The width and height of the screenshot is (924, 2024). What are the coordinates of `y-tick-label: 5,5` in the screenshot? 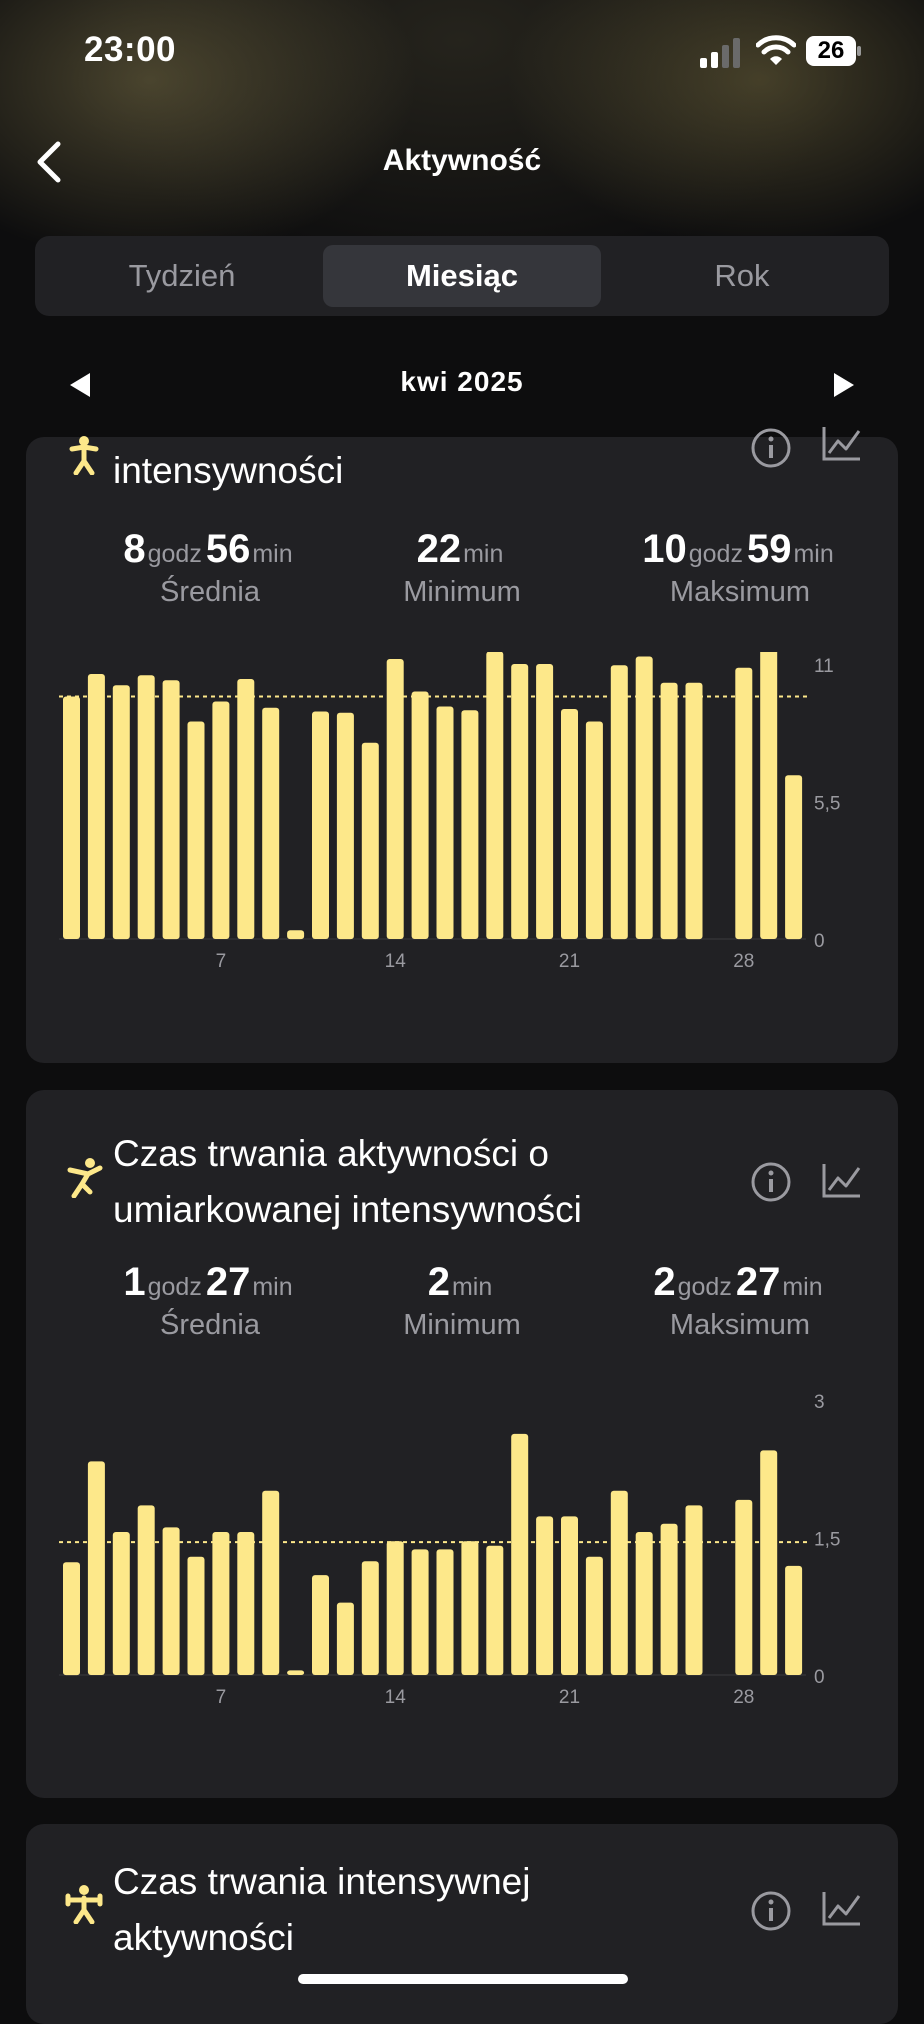 It's located at (827, 804).